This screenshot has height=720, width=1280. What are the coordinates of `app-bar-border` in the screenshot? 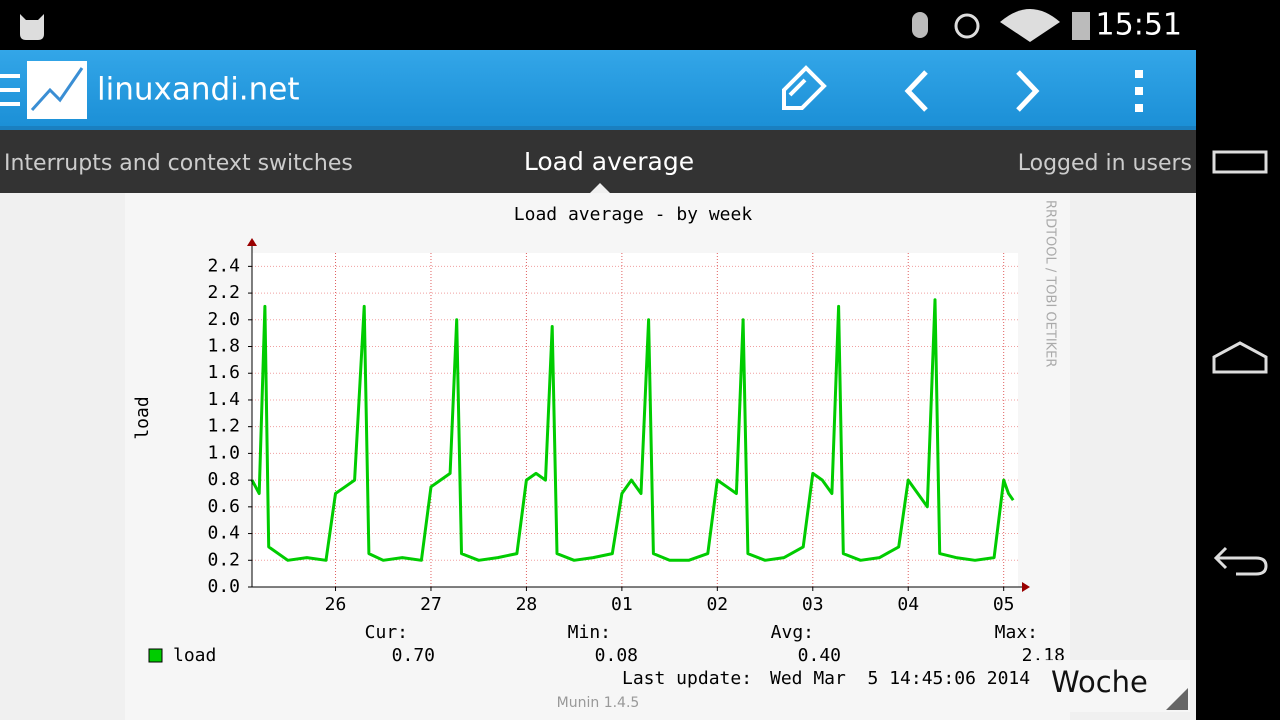 It's located at (598, 128).